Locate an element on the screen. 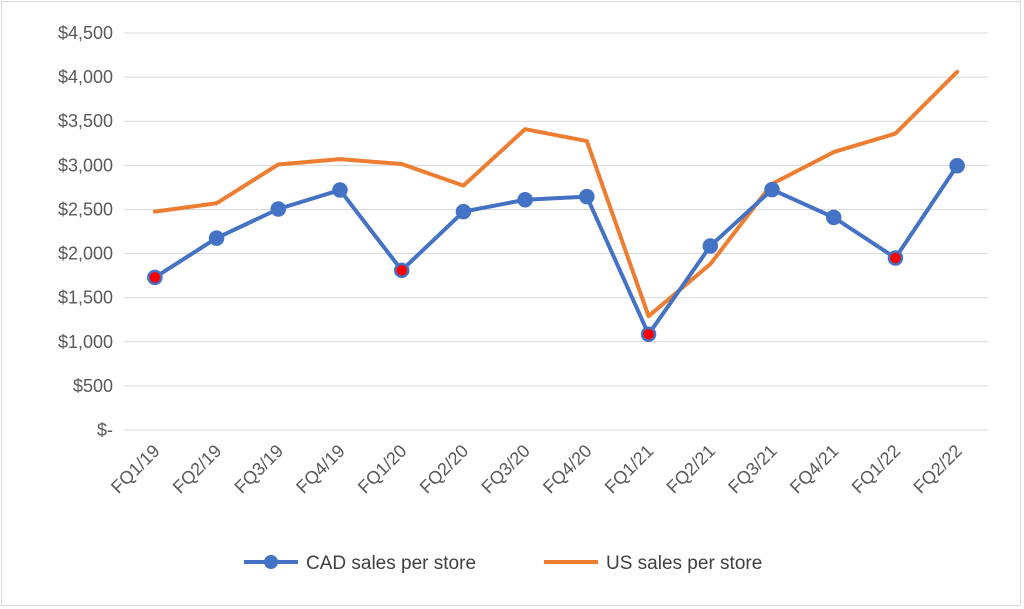 Image resolution: width=1024 pixels, height=609 pixels. x-tick-label: FQ1/20 is located at coordinates (382, 469).